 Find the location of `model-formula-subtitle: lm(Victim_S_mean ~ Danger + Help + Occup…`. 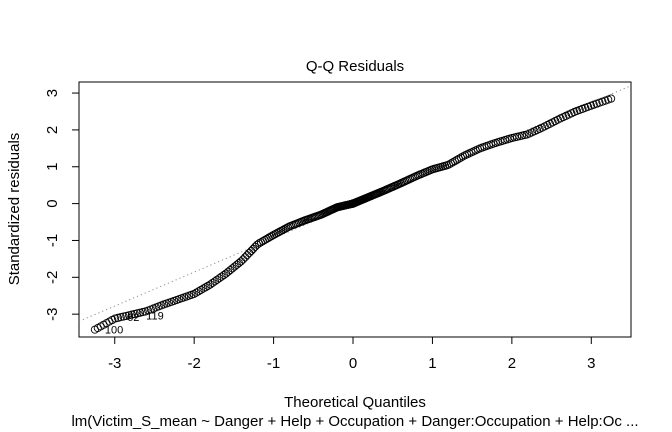

model-formula-subtitle: lm(Victim_S_mean ~ Danger + Help + Occup… is located at coordinates (354, 421).